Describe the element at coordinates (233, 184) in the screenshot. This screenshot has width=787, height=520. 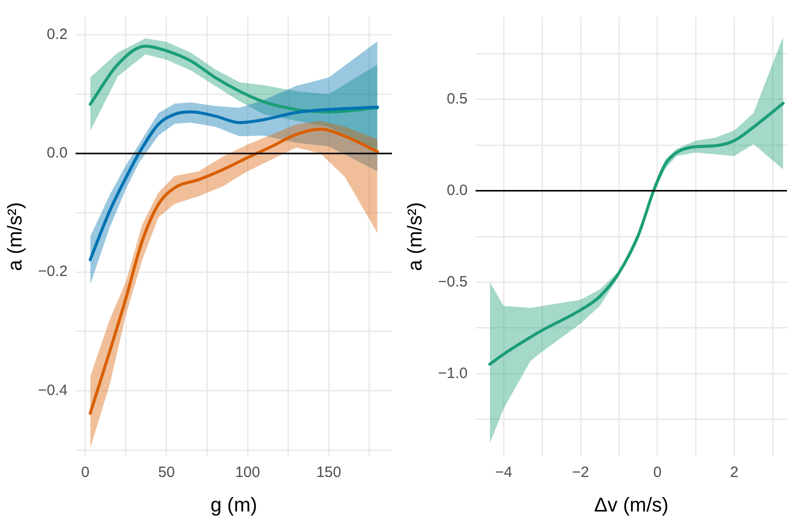
I see `line-series` at that location.